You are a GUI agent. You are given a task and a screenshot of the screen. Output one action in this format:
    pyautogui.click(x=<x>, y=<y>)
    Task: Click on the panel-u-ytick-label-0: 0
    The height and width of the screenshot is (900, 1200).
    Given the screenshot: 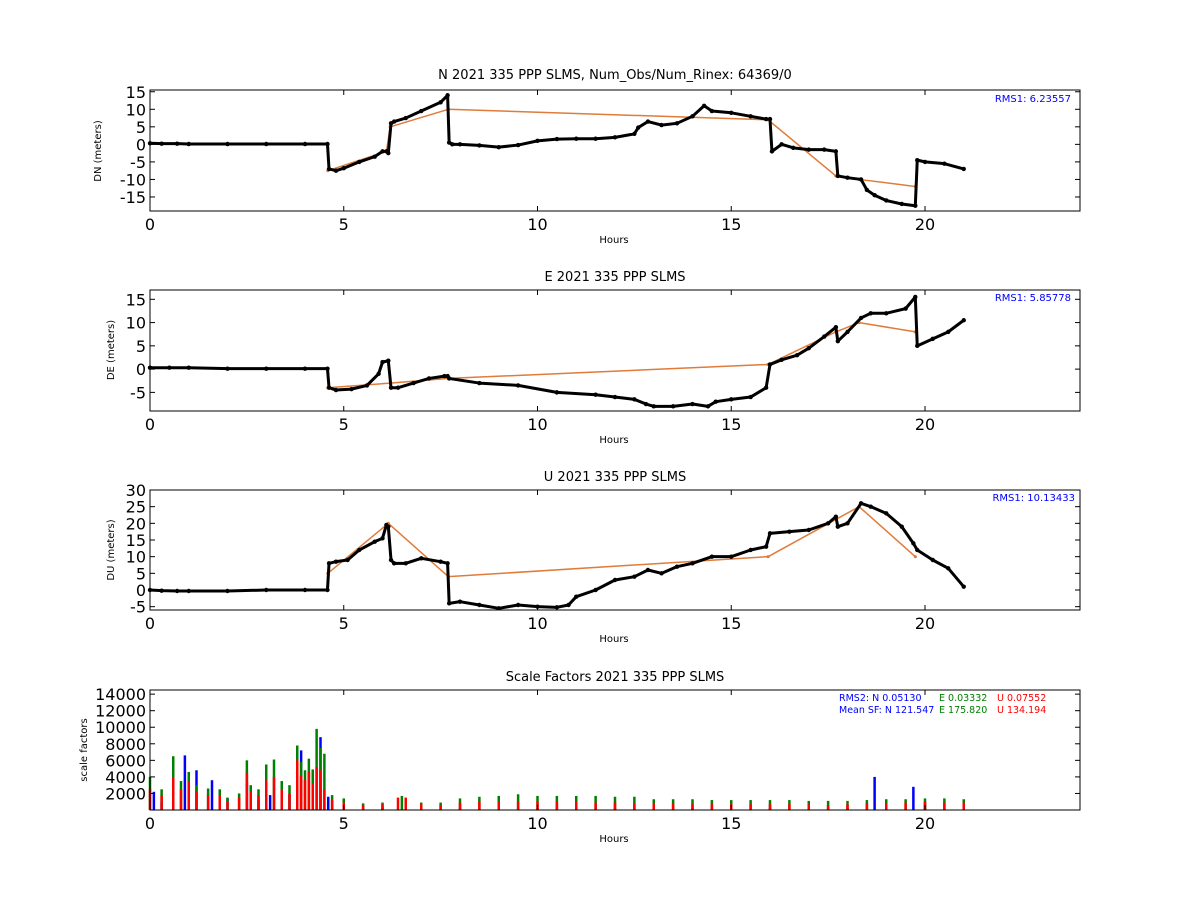 What is the action you would take?
    pyautogui.click(x=141, y=590)
    